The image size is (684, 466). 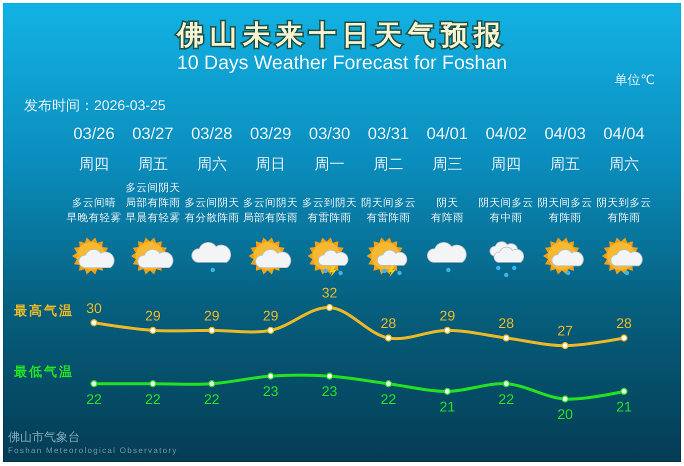 I want to click on text: 早晨有轻雾, so click(x=152, y=218).